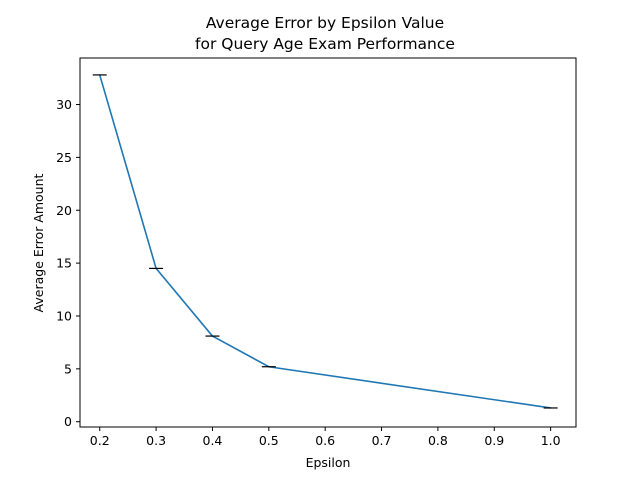 The image size is (640, 480). Describe the element at coordinates (328, 462) in the screenshot. I see `x-axis-label: Epsilon` at that location.